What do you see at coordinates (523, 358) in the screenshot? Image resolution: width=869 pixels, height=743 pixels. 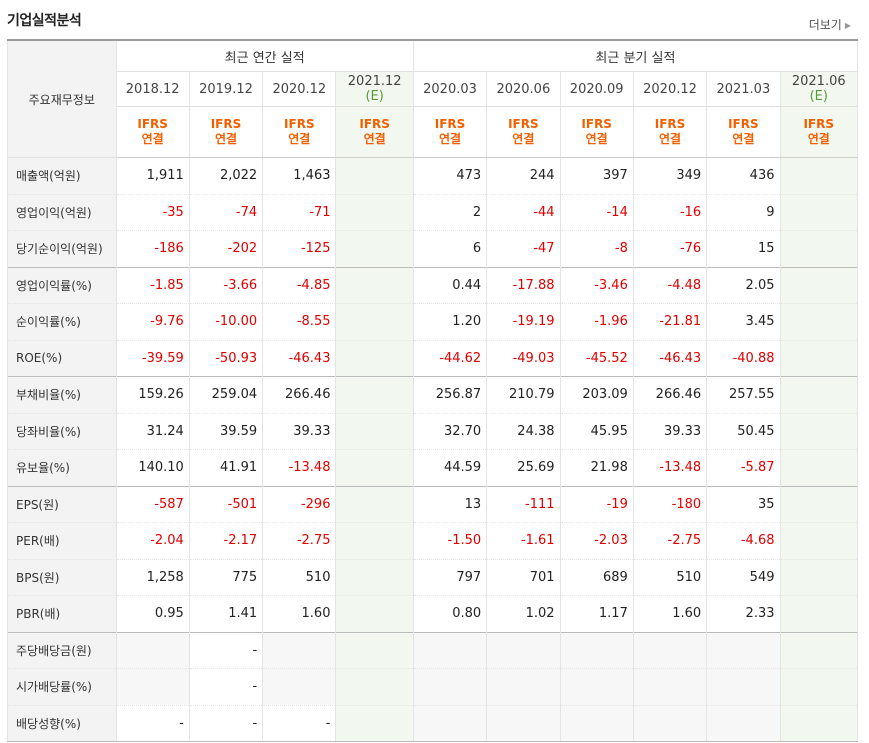 I see `table-cell: -49.03` at bounding box center [523, 358].